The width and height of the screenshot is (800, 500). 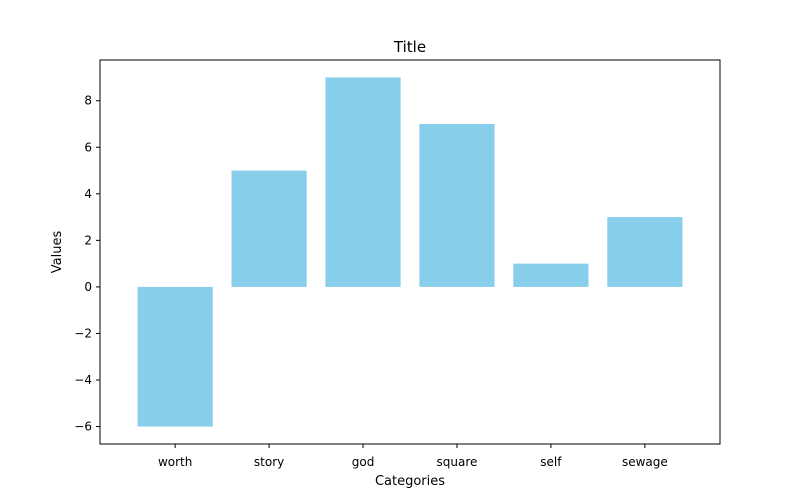 I want to click on bar-worth, so click(x=175, y=356).